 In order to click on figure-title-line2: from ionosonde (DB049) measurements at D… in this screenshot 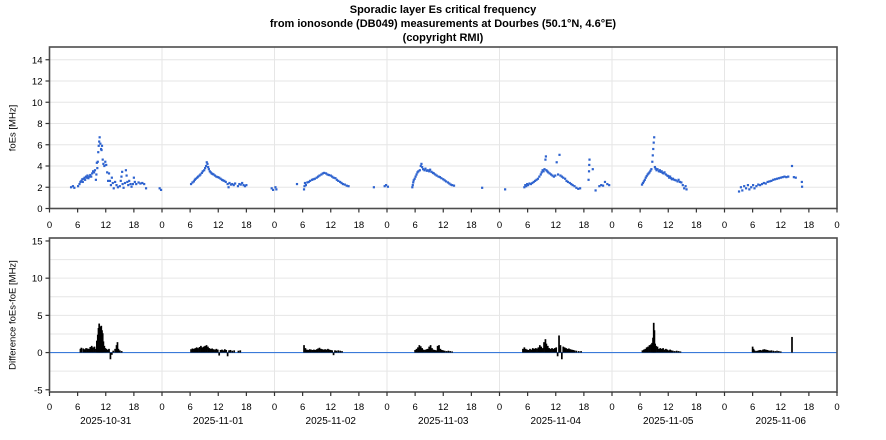, I will do `click(443, 24)`.